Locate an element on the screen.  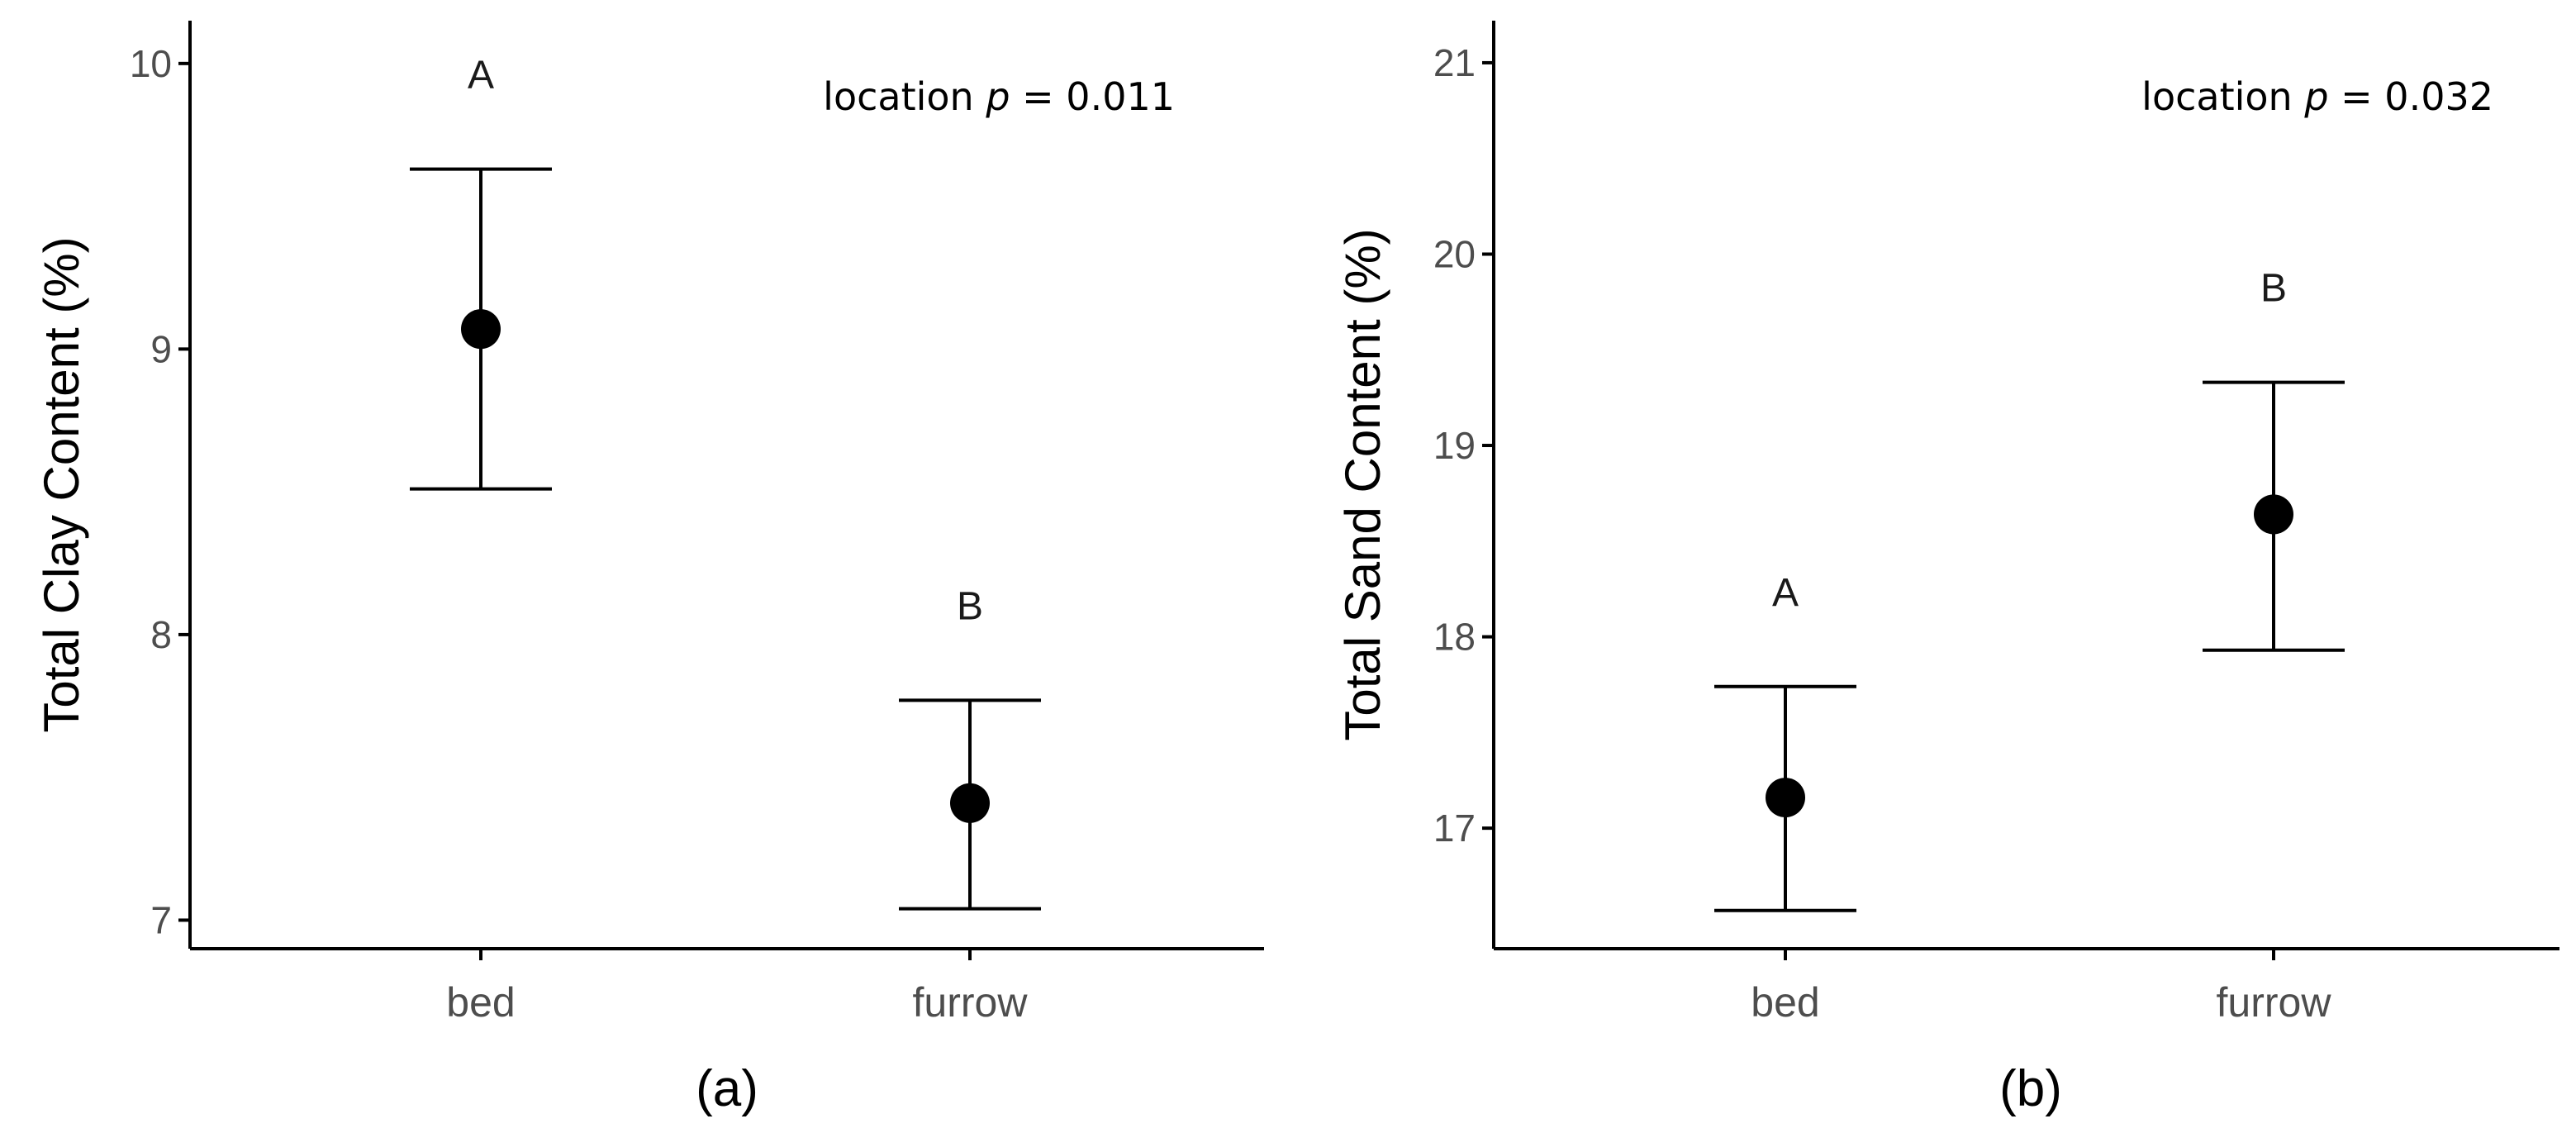
annotation-value: = 0.032 is located at coordinates (2411, 96).